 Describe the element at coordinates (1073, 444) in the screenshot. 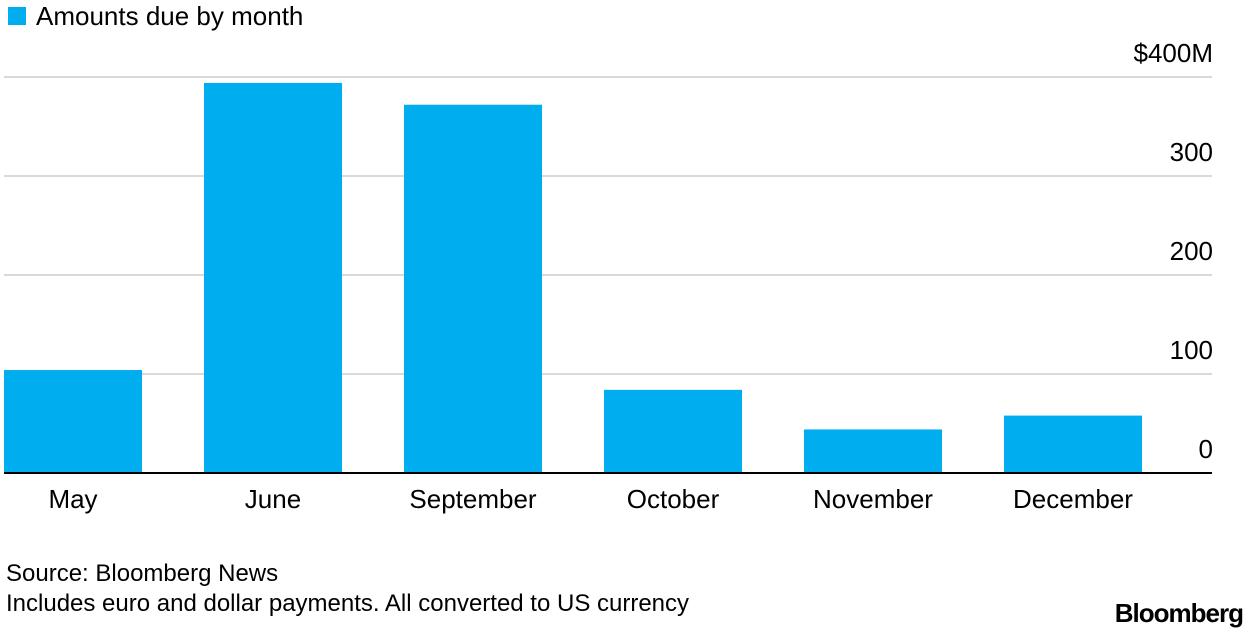

I see `bar-december` at that location.